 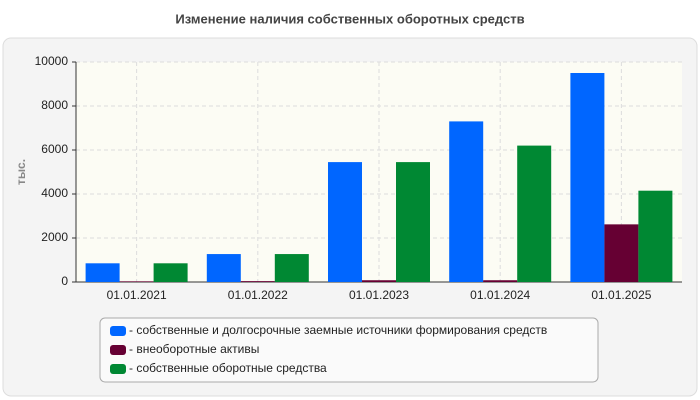 What do you see at coordinates (64, 281) in the screenshot?
I see `y-tick-label: 0` at bounding box center [64, 281].